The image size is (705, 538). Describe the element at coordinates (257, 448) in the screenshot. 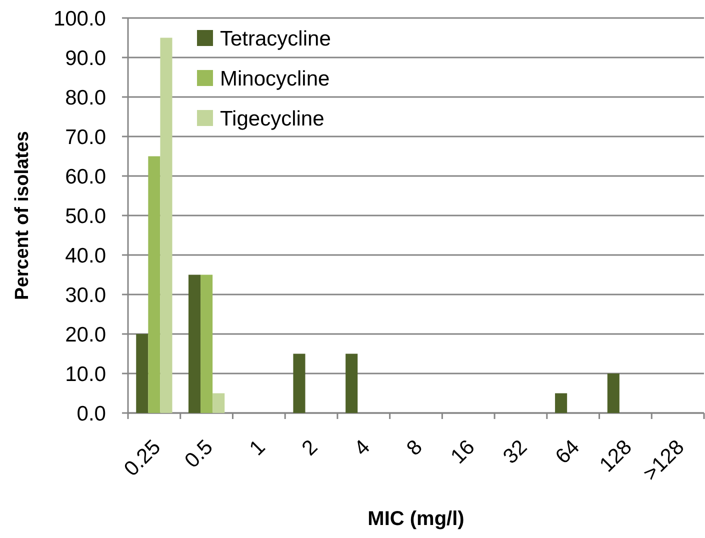

I see `x-tick-label: 1` at that location.